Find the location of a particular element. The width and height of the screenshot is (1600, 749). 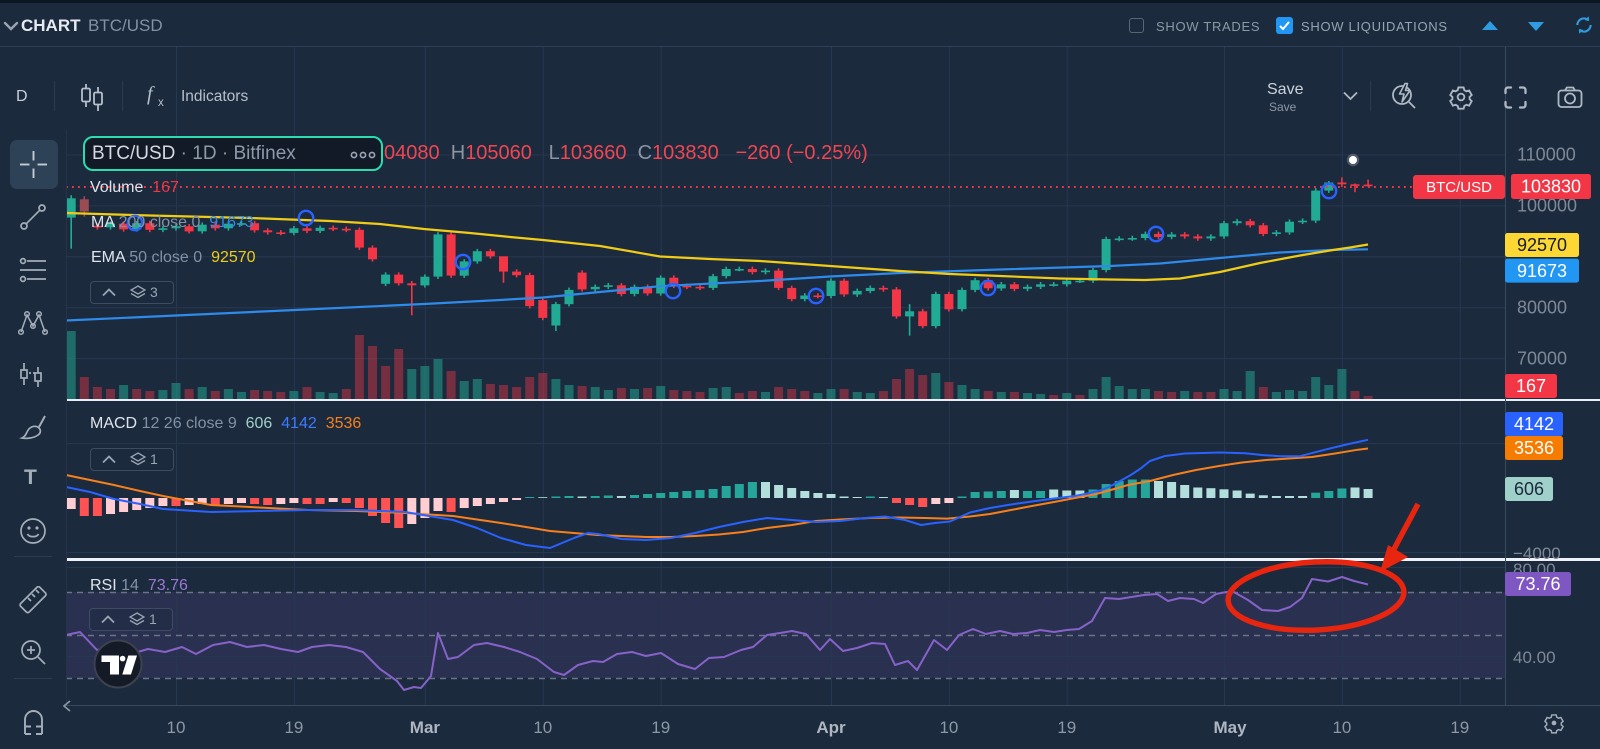

svg-text: 91673 is located at coordinates (1542, 271).